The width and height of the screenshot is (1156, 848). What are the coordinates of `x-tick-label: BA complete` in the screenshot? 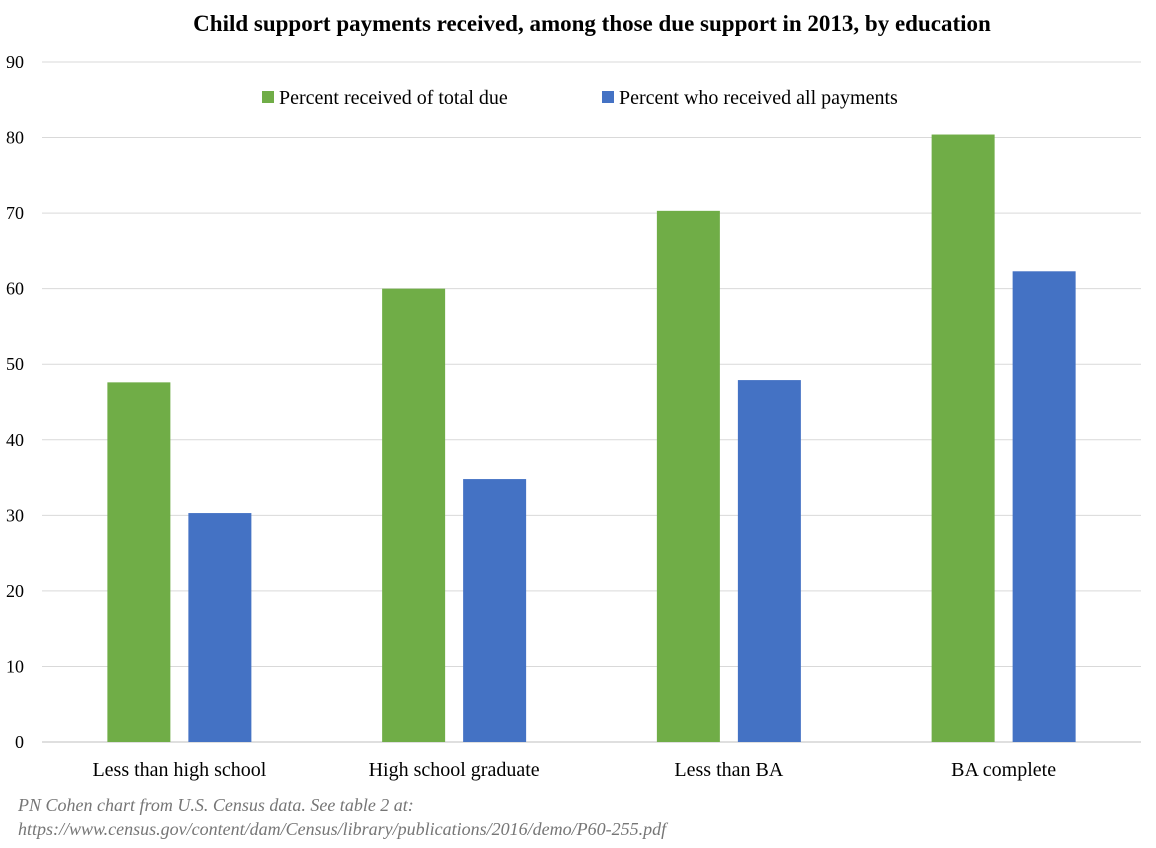 It's located at (1003, 770).